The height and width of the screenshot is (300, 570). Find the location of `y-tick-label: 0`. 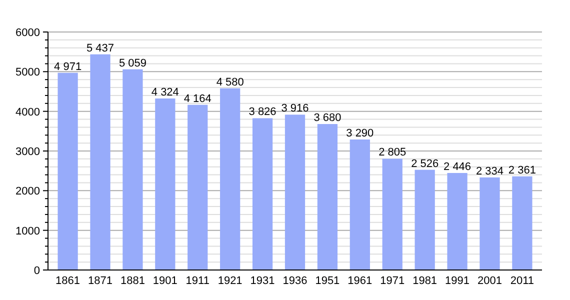

y-tick-label: 0 is located at coordinates (37, 271).